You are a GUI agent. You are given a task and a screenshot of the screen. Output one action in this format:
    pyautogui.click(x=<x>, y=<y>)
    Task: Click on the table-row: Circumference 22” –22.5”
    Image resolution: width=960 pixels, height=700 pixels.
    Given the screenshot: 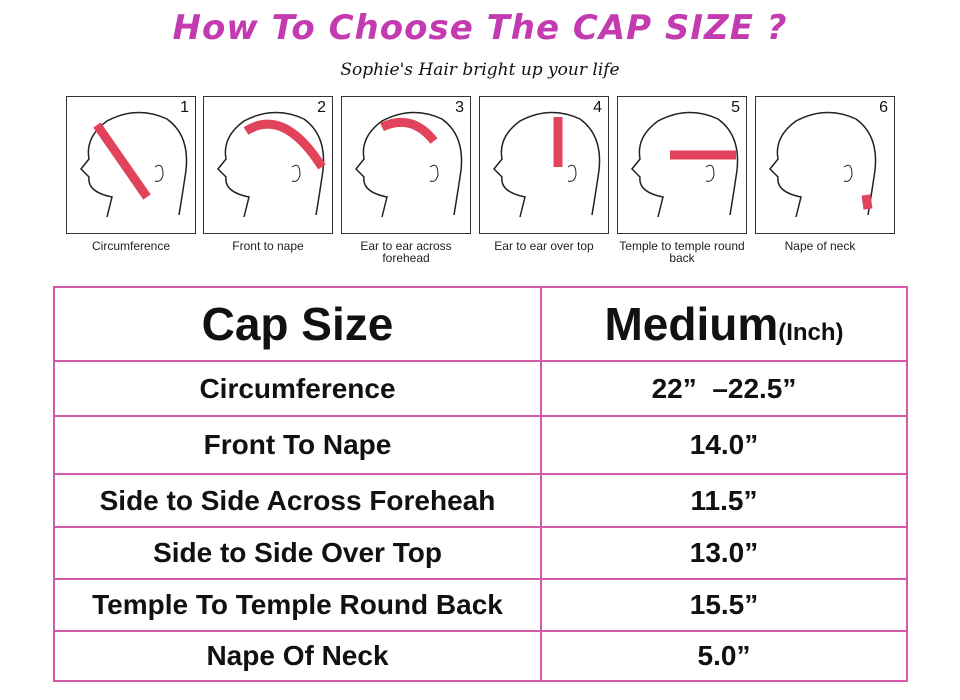 What is the action you would take?
    pyautogui.click(x=480, y=388)
    